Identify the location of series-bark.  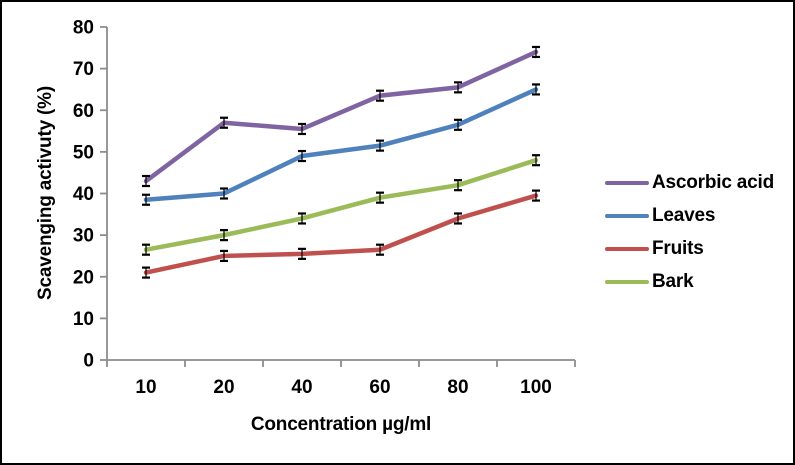
(341, 204).